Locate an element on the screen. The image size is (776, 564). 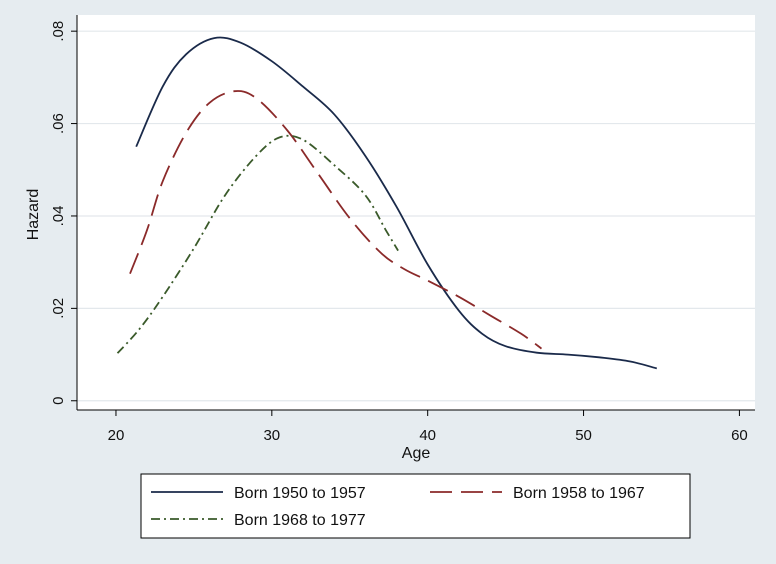
y-tick-label: .02 is located at coordinates (58, 308).